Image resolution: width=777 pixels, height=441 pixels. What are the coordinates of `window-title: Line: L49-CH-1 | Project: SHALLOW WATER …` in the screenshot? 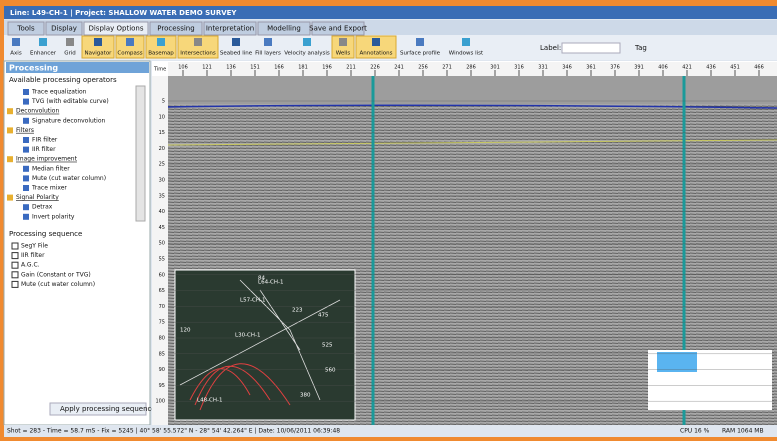 It's located at (123, 13).